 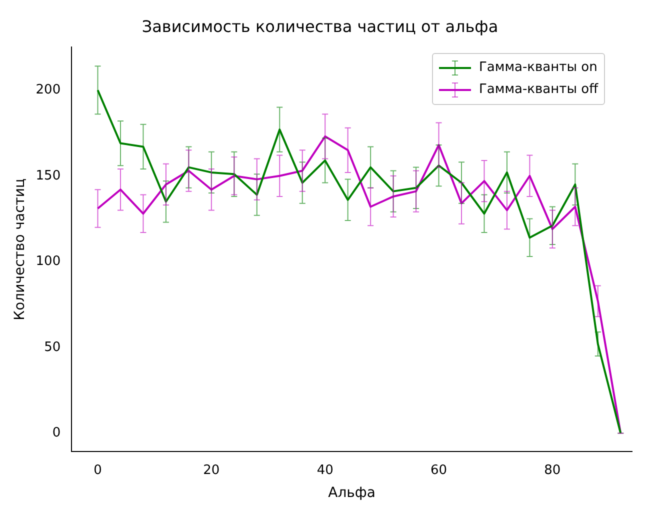 I want to click on chart-title: Зависимость количества частиц от альфа, so click(x=320, y=26).